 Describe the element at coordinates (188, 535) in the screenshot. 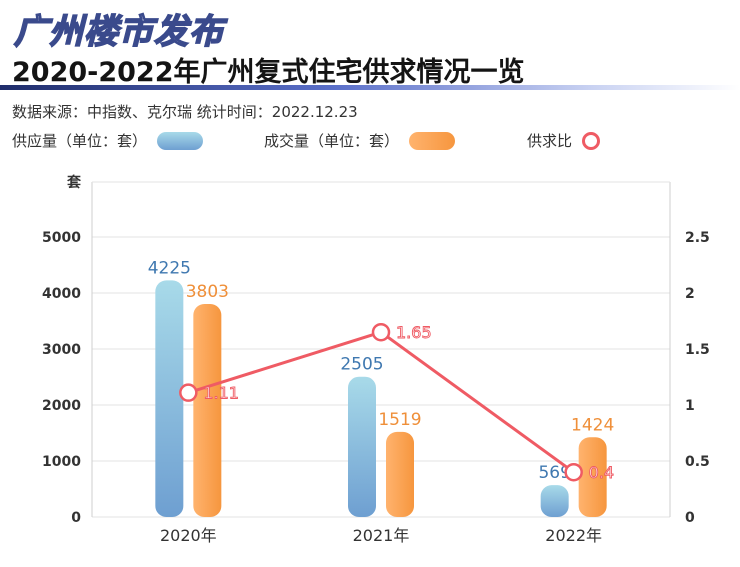

I see `x-tick-label: 2020年` at that location.